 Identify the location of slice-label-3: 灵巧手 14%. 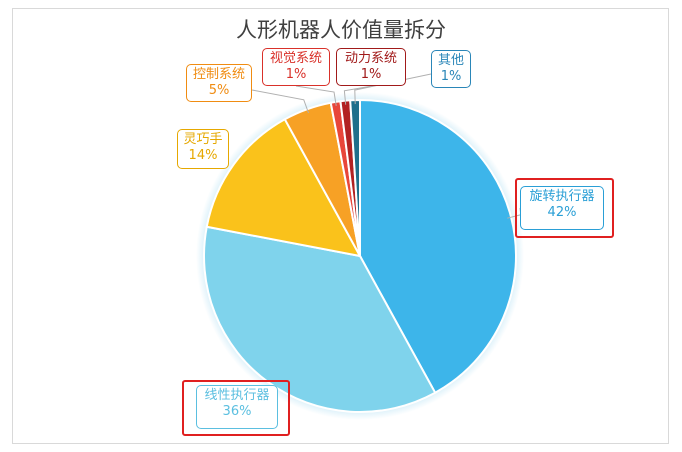
(203, 149).